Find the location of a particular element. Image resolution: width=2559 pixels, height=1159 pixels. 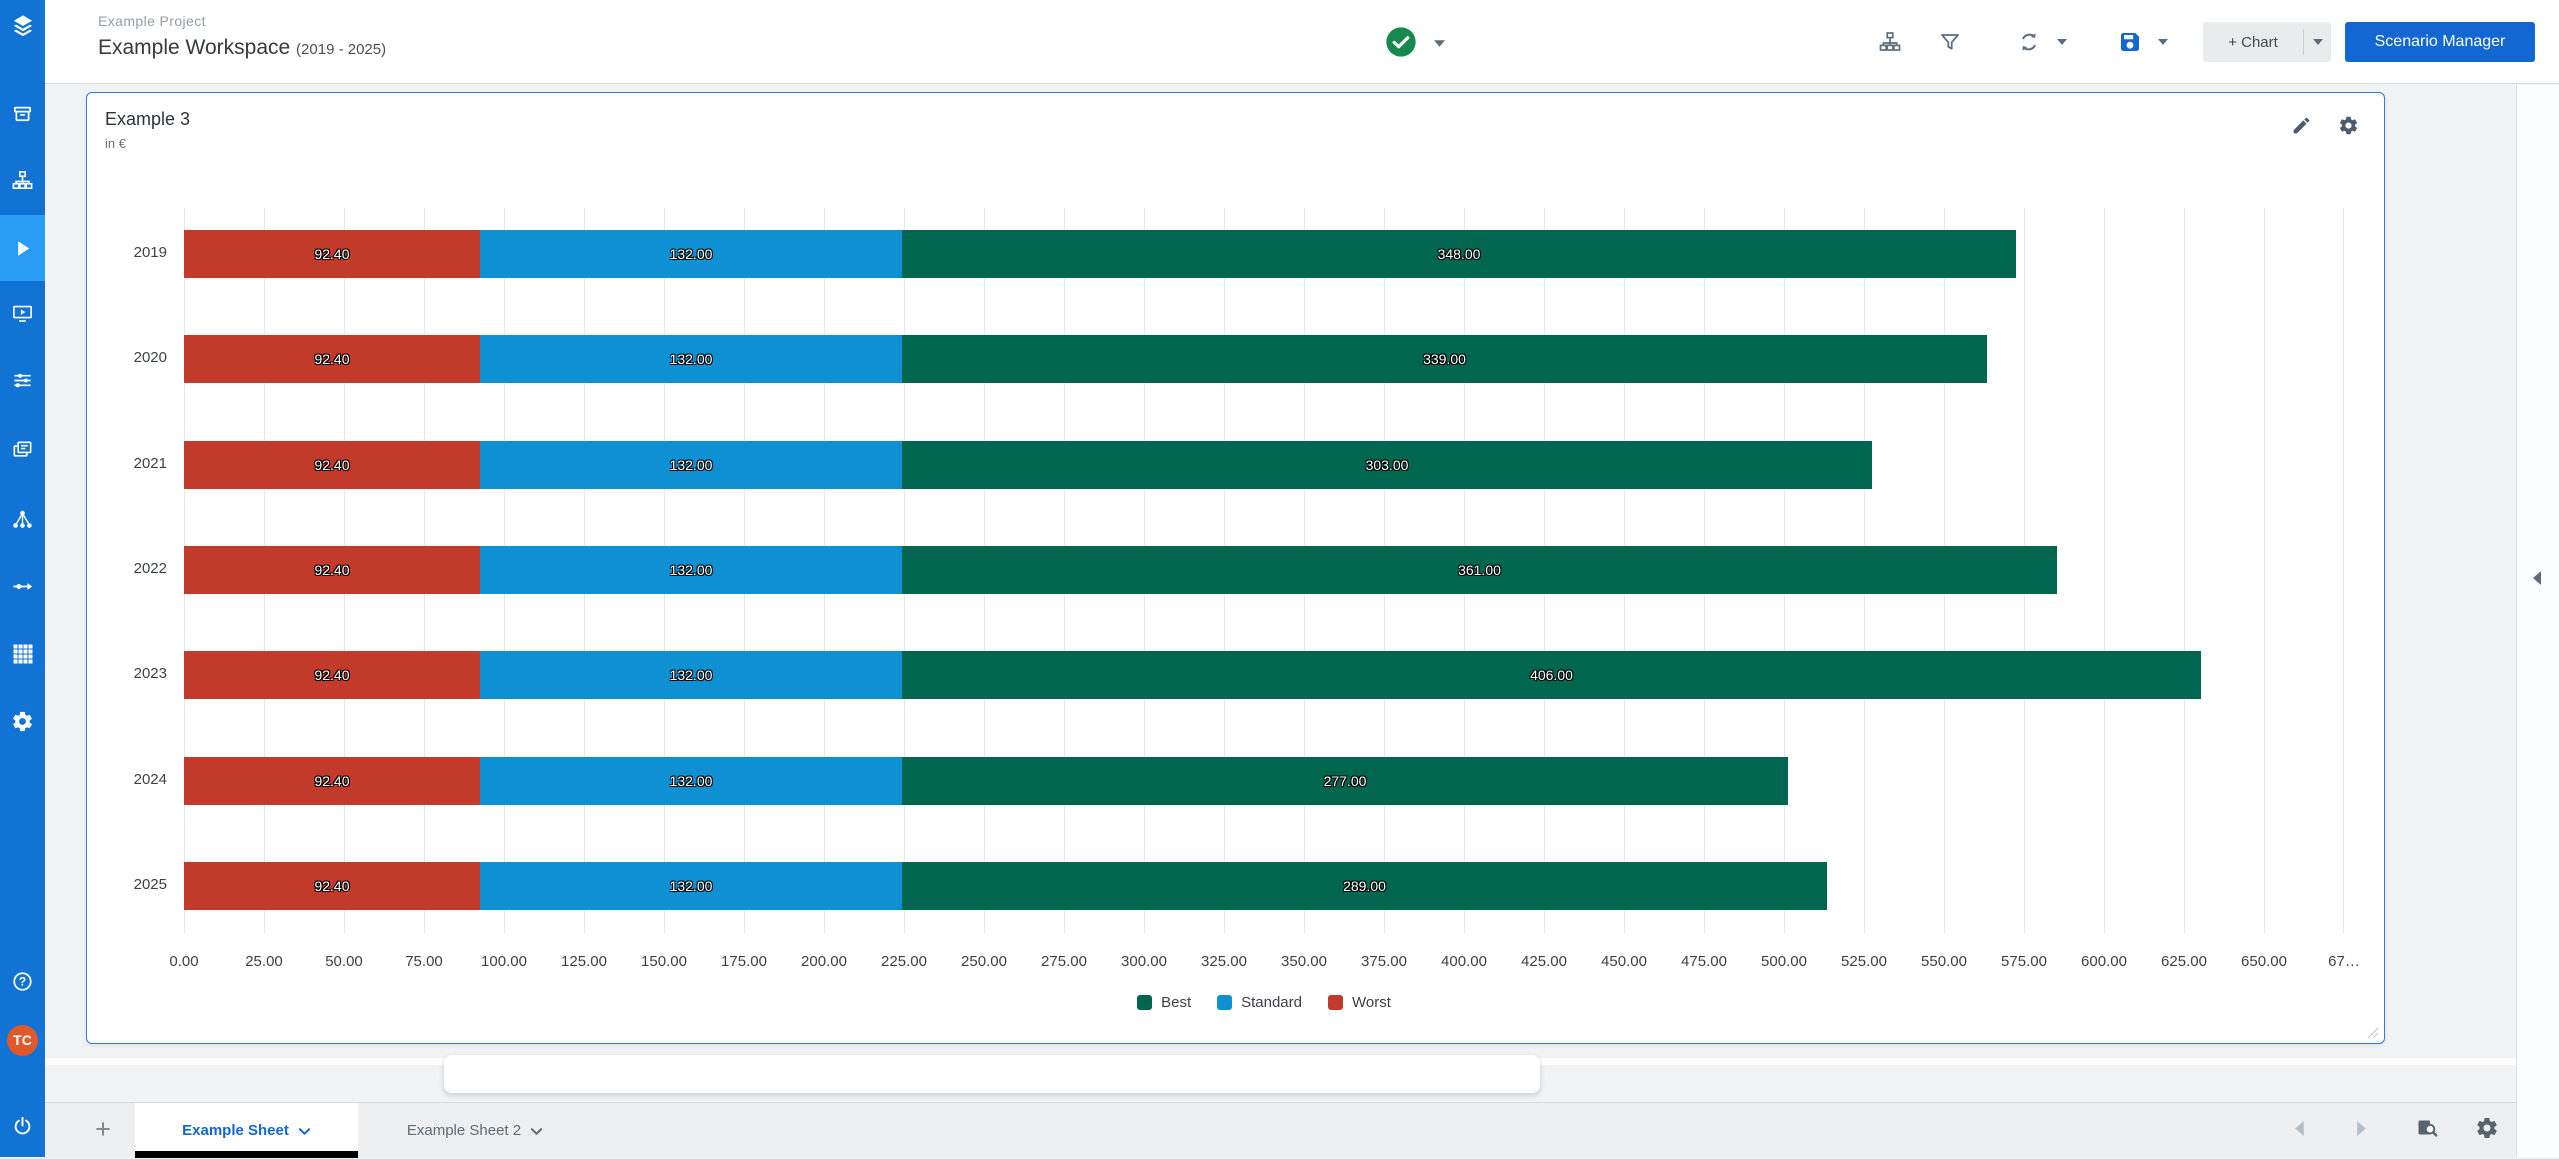

sidebar-item-data-tables is located at coordinates (22, 653).